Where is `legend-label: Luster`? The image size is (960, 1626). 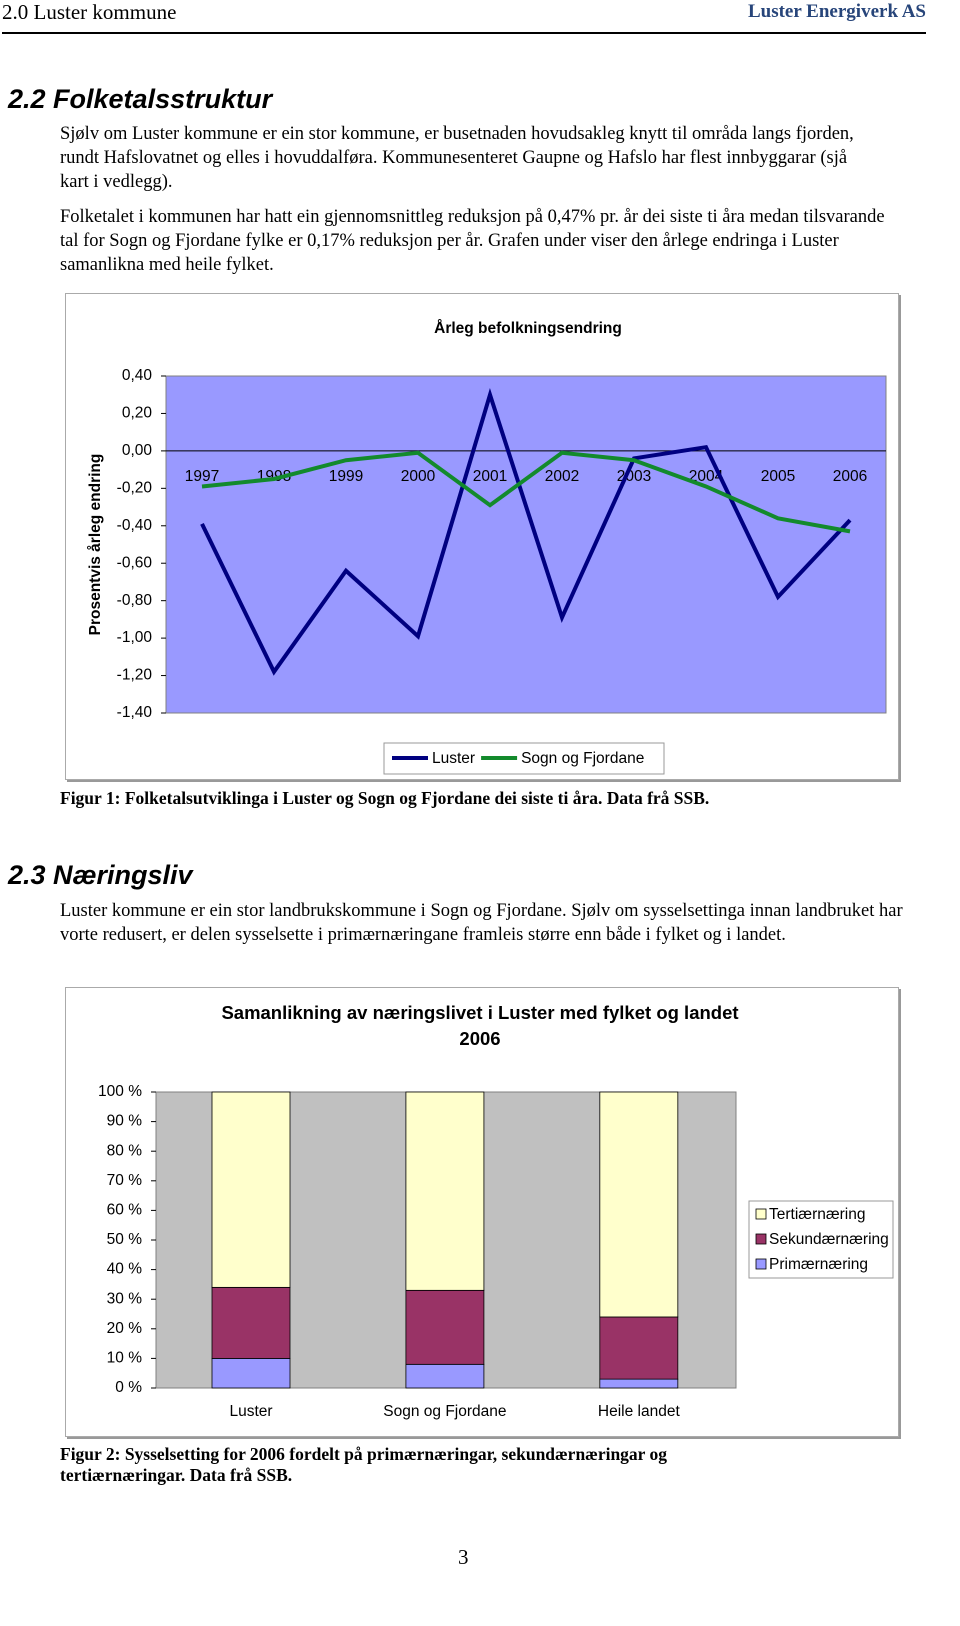
legend-label: Luster is located at coordinates (453, 758).